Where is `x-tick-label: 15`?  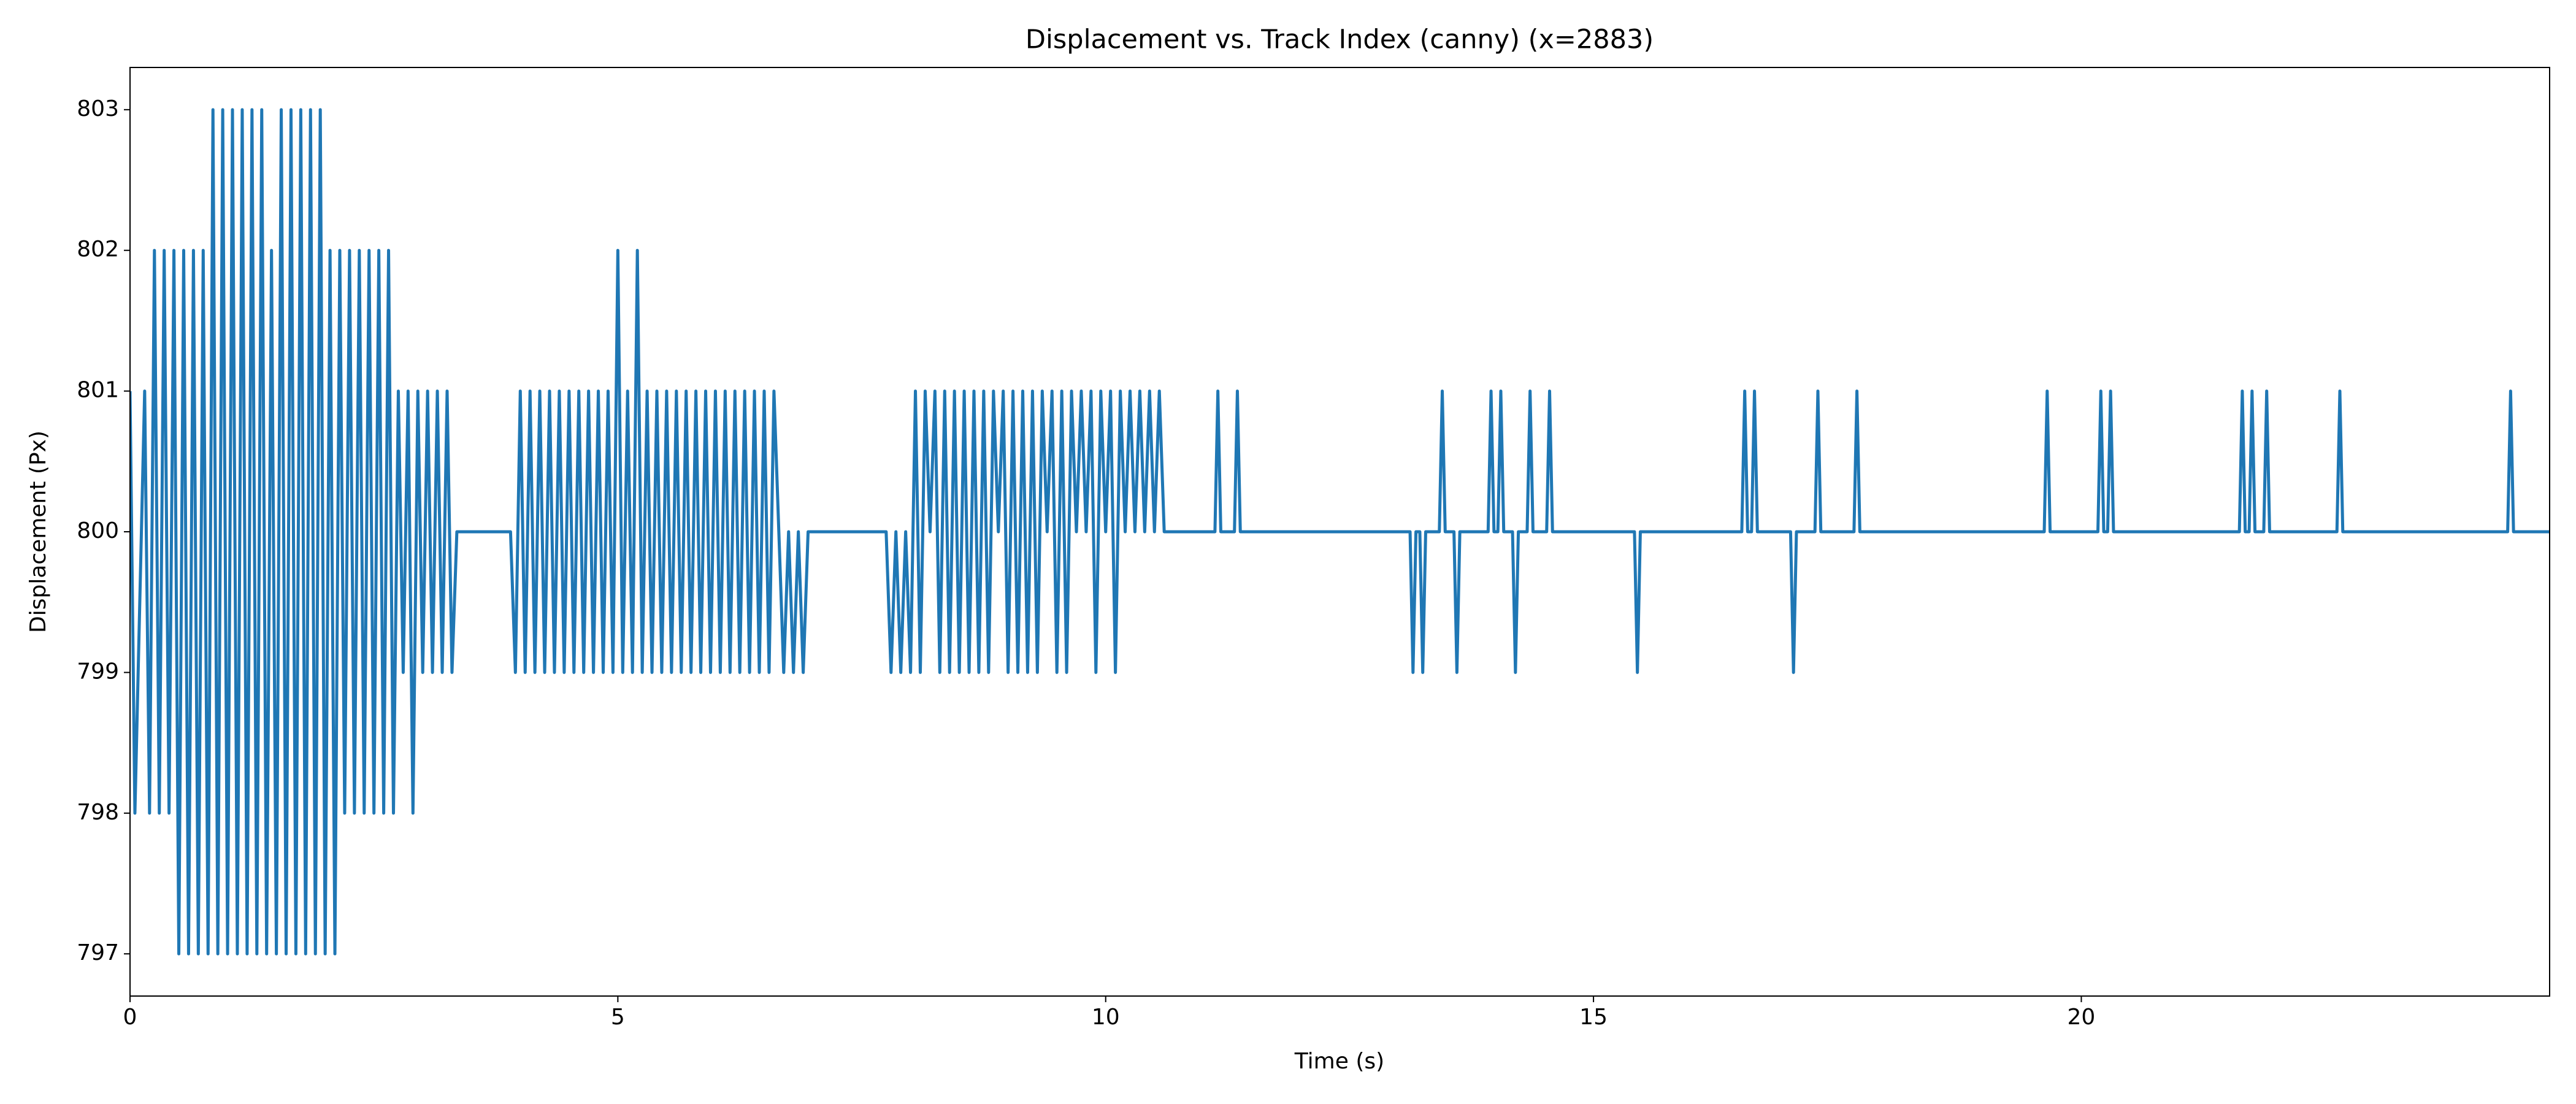 x-tick-label: 15 is located at coordinates (1593, 1017).